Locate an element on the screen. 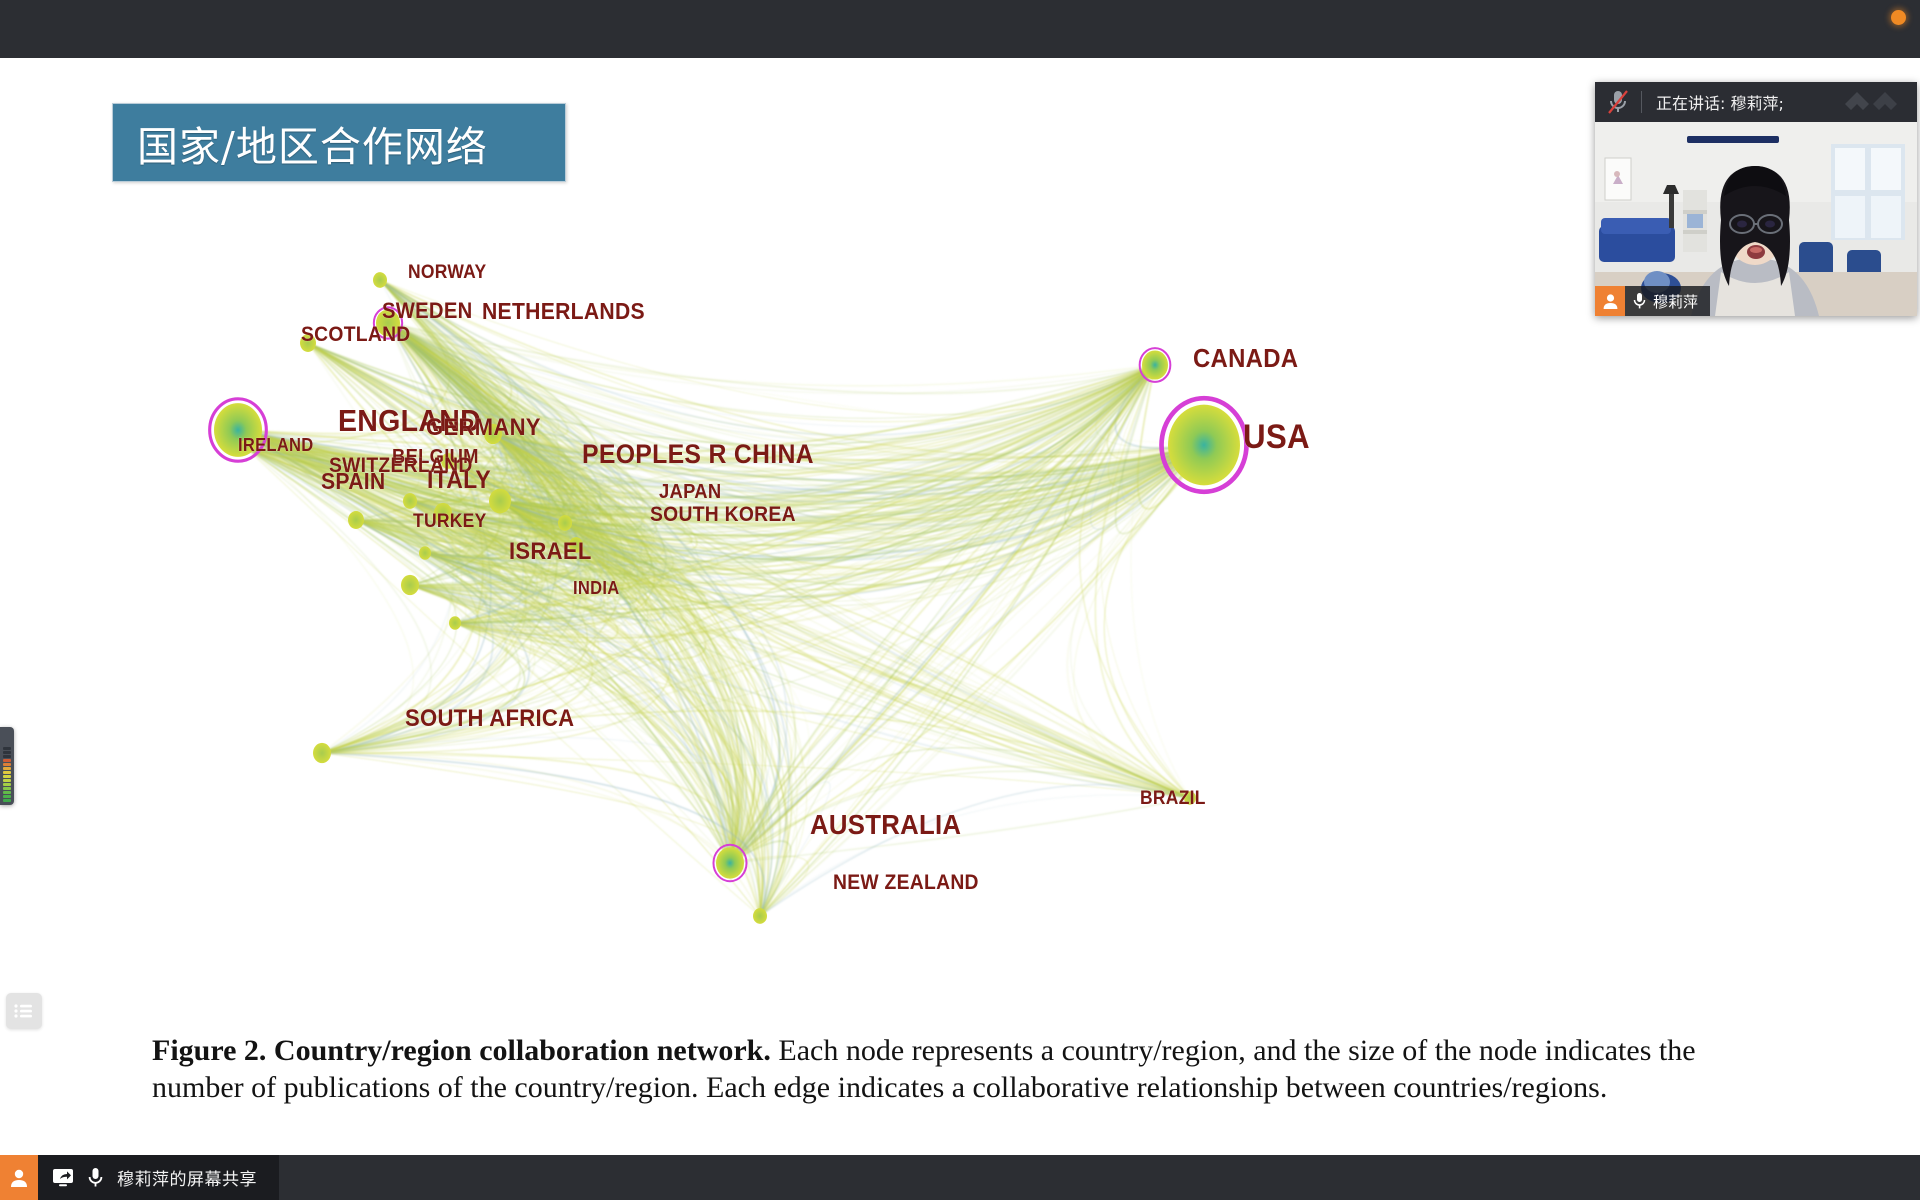 The image size is (1920, 1200). list-icon-button is located at coordinates (24, 1011).